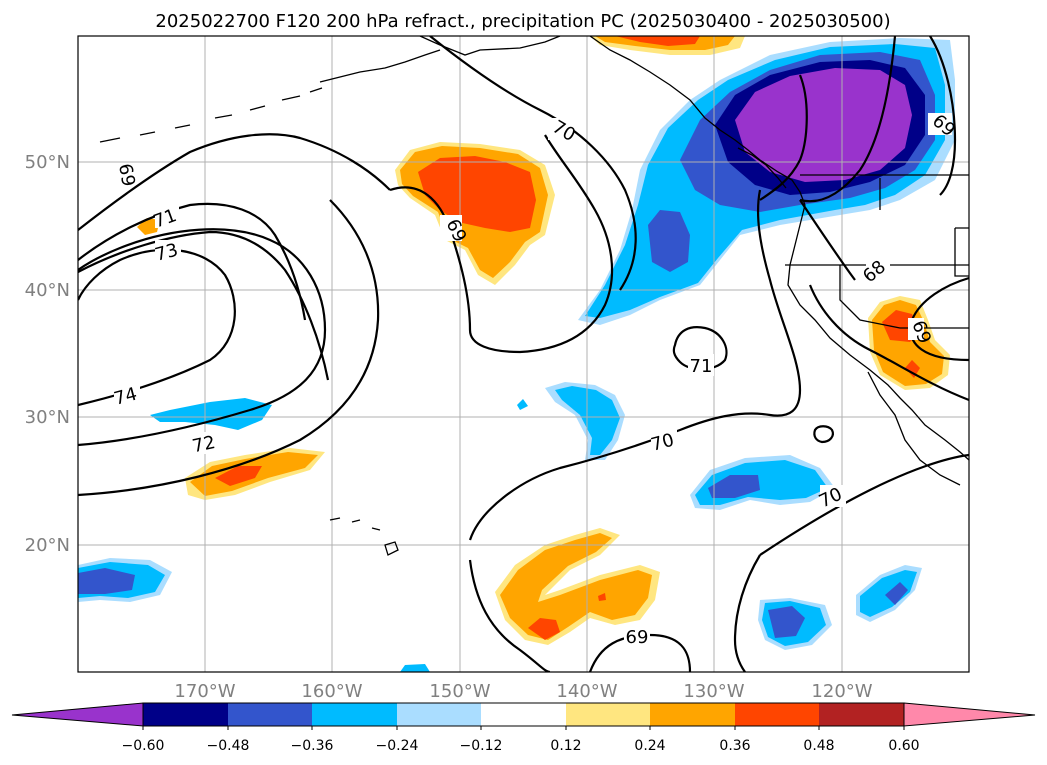 The width and height of the screenshot is (1047, 765). I want to click on alaska-panhandle, so click(655, 83).